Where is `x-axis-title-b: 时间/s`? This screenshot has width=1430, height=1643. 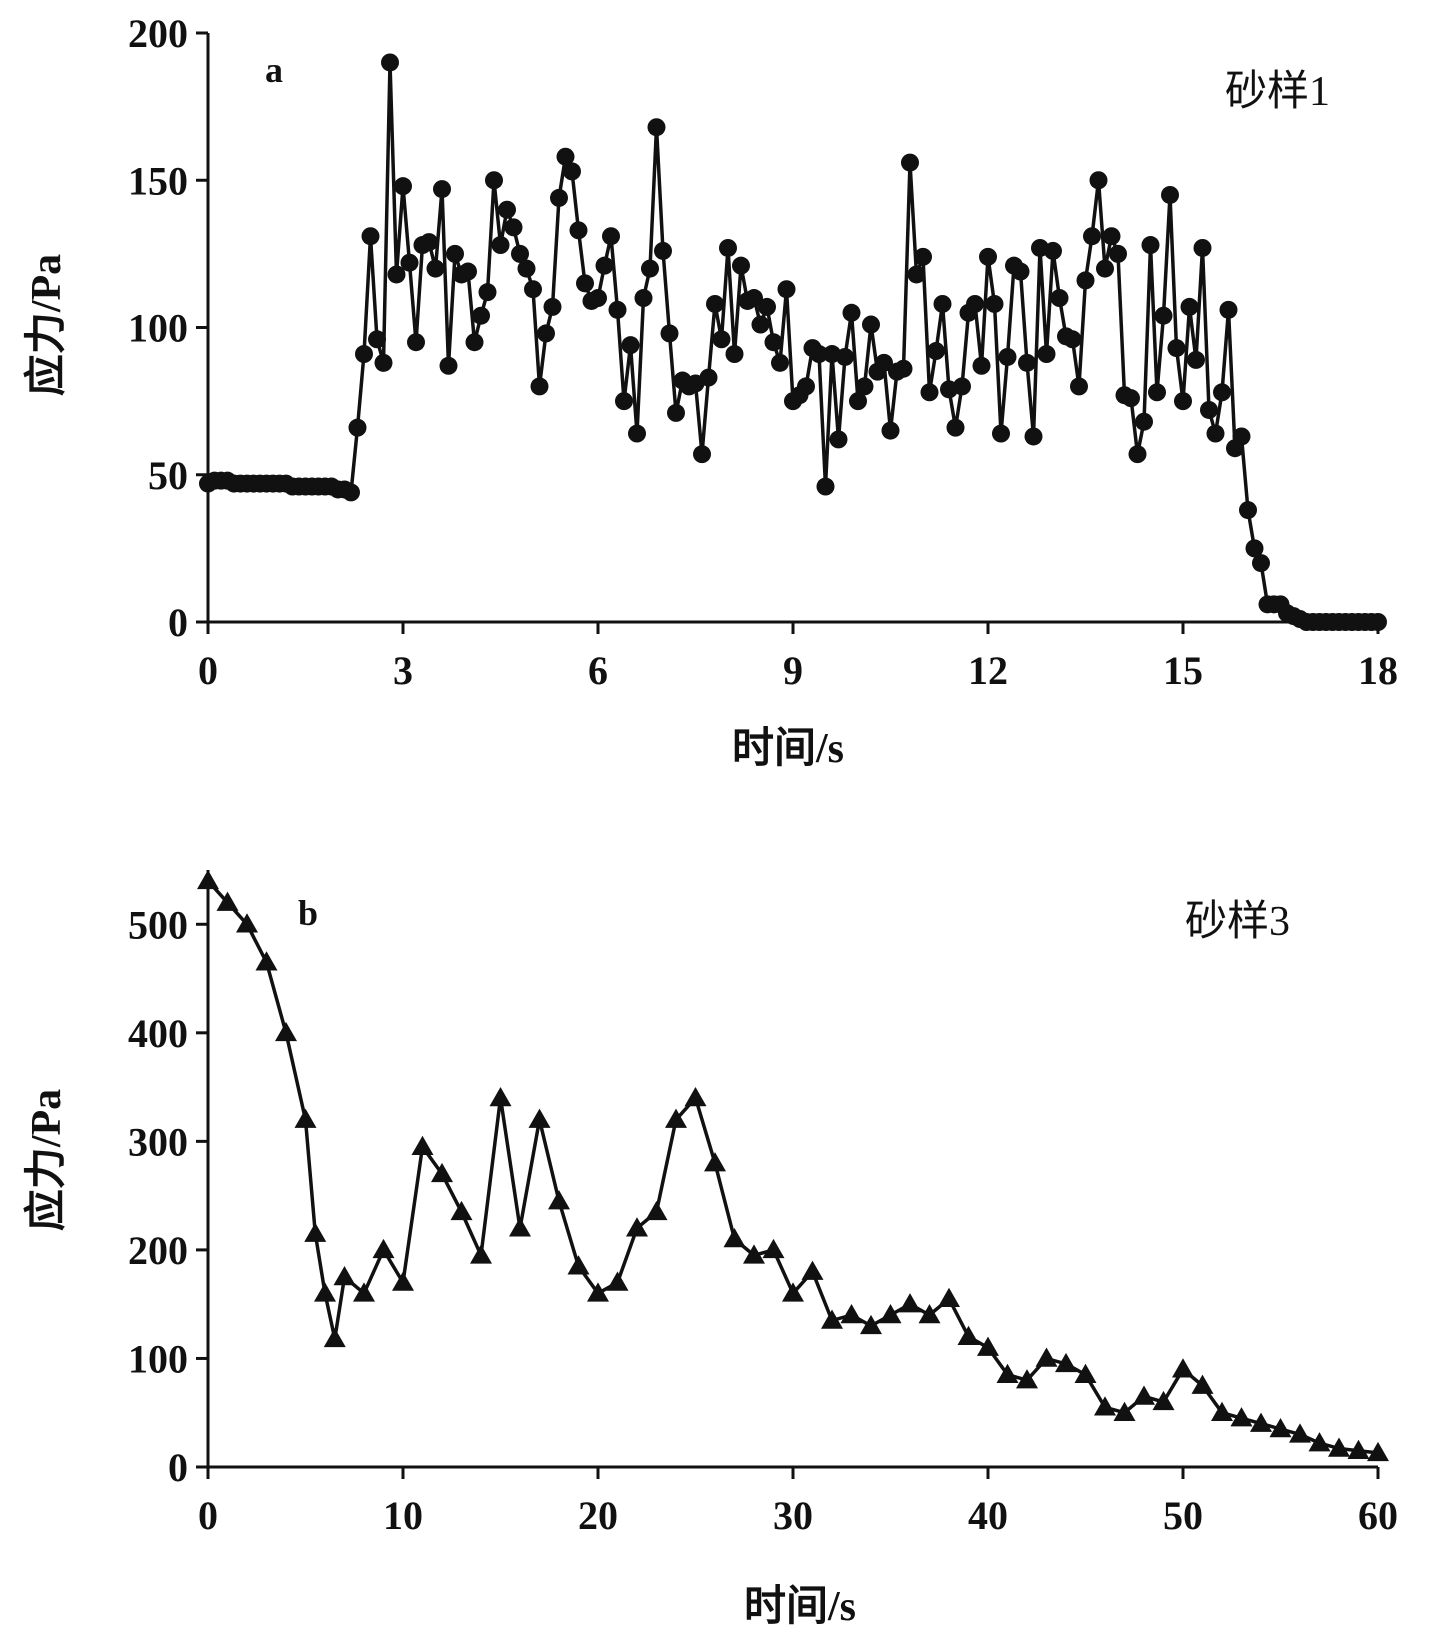 x-axis-title-b: 时间/s is located at coordinates (800, 1606).